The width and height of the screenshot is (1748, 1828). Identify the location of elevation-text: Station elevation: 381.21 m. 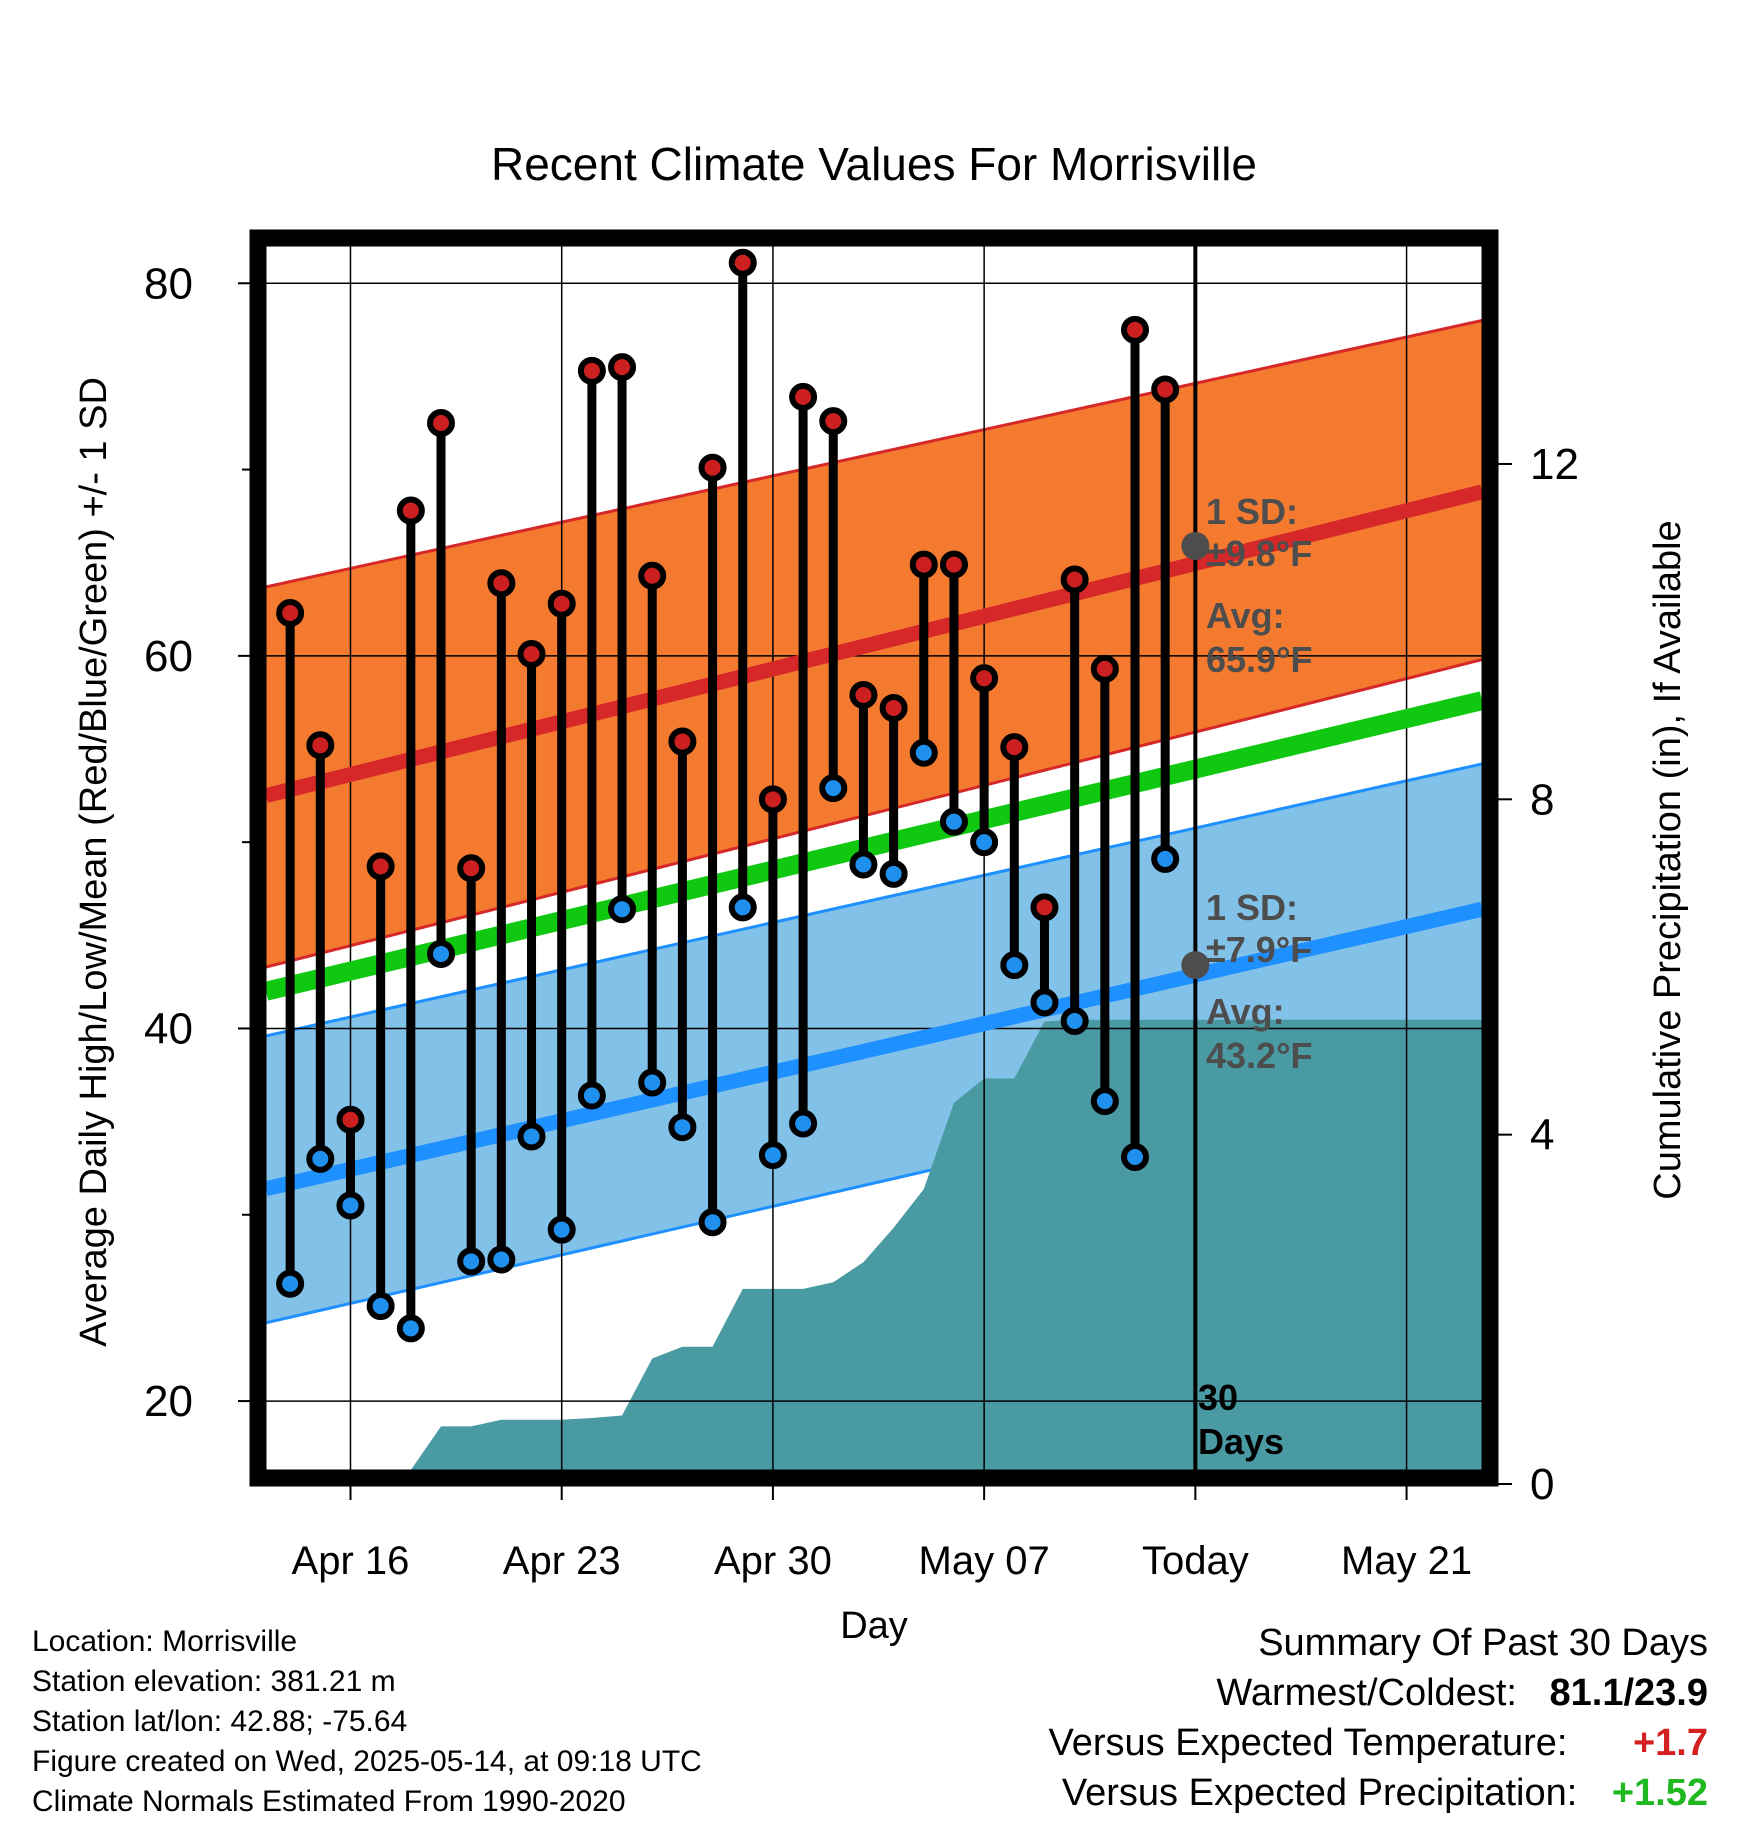
(214, 1681).